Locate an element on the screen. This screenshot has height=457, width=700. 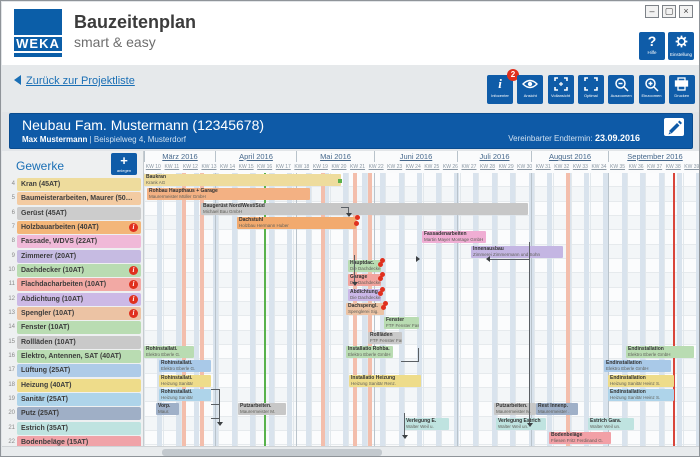
gewerk-chip: Kran (45AT) is located at coordinates (79, 184).